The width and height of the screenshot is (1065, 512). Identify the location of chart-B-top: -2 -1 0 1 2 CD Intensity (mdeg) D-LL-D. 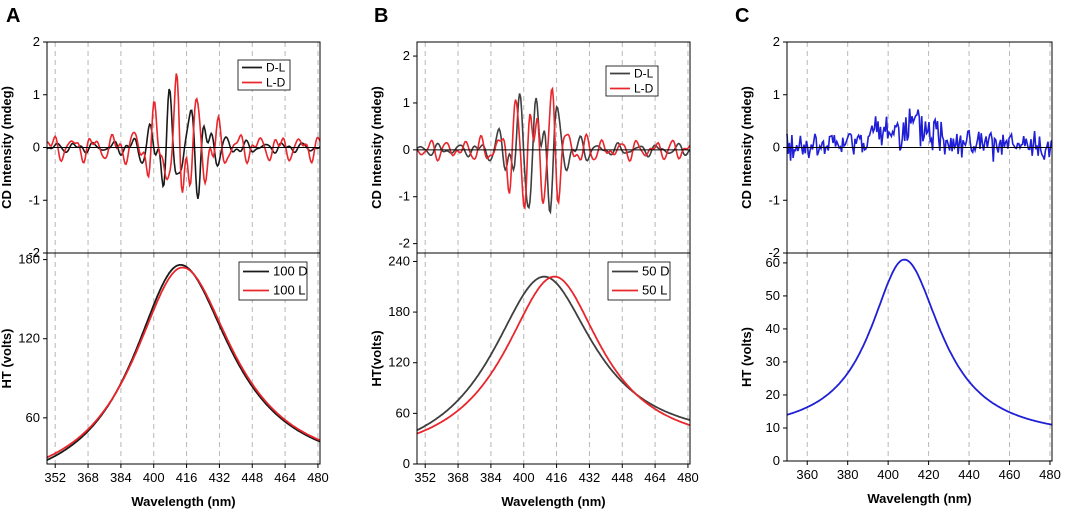
(530, 149).